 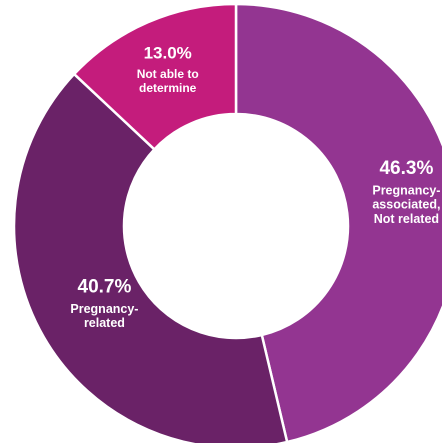 What do you see at coordinates (406, 219) in the screenshot?
I see `slice-category-label: Not related` at bounding box center [406, 219].